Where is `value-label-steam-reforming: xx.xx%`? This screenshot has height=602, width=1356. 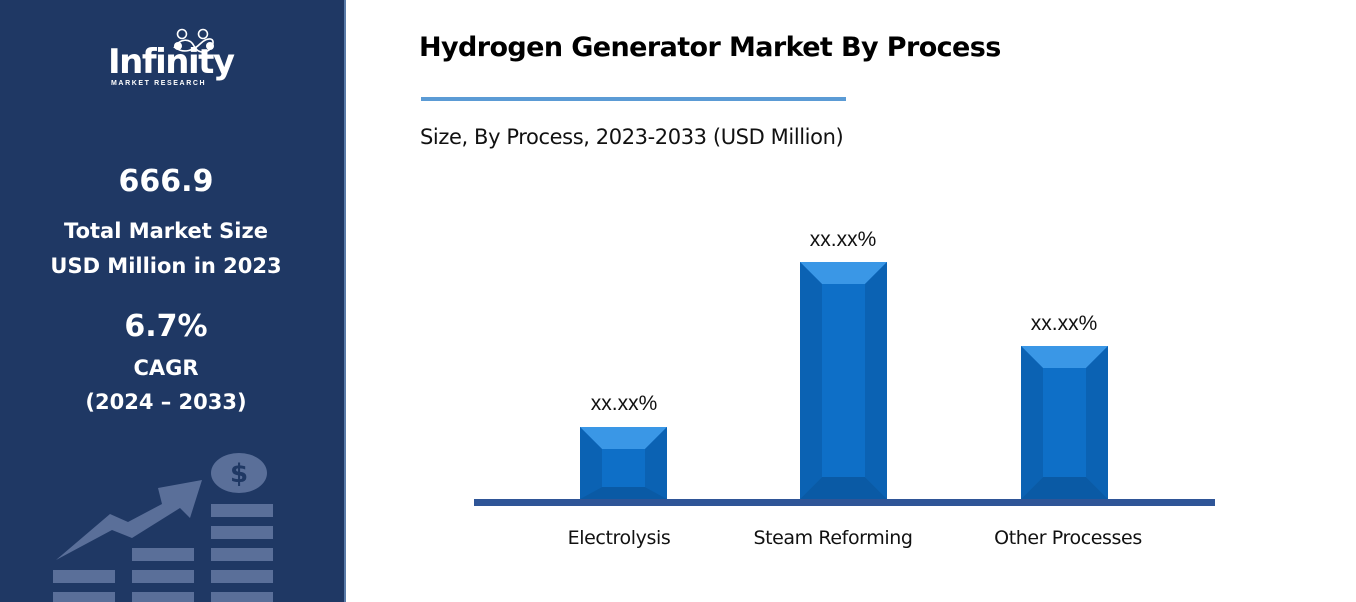 value-label-steam-reforming: xx.xx% is located at coordinates (843, 239).